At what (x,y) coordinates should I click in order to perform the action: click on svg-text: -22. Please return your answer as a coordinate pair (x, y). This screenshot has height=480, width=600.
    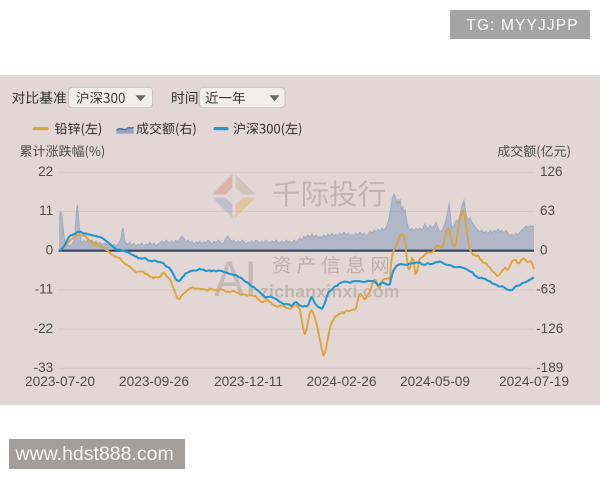
    Looking at the image, I should click on (44, 328).